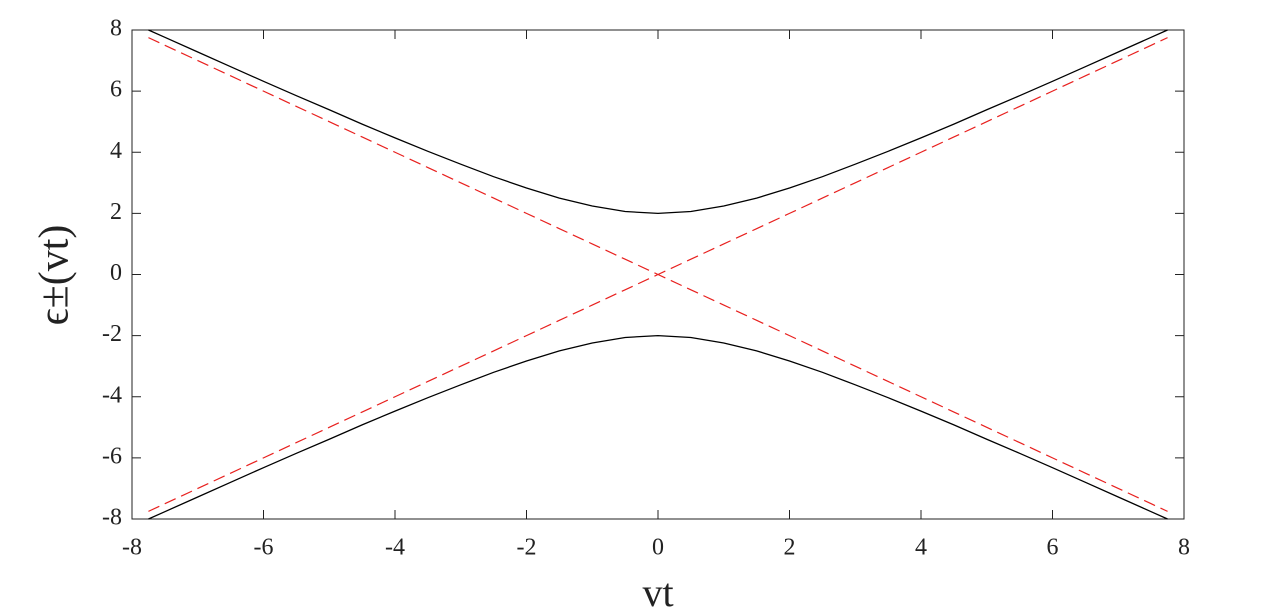 The width and height of the screenshot is (1282, 616). I want to click on y-tick-label: 0, so click(116, 273).